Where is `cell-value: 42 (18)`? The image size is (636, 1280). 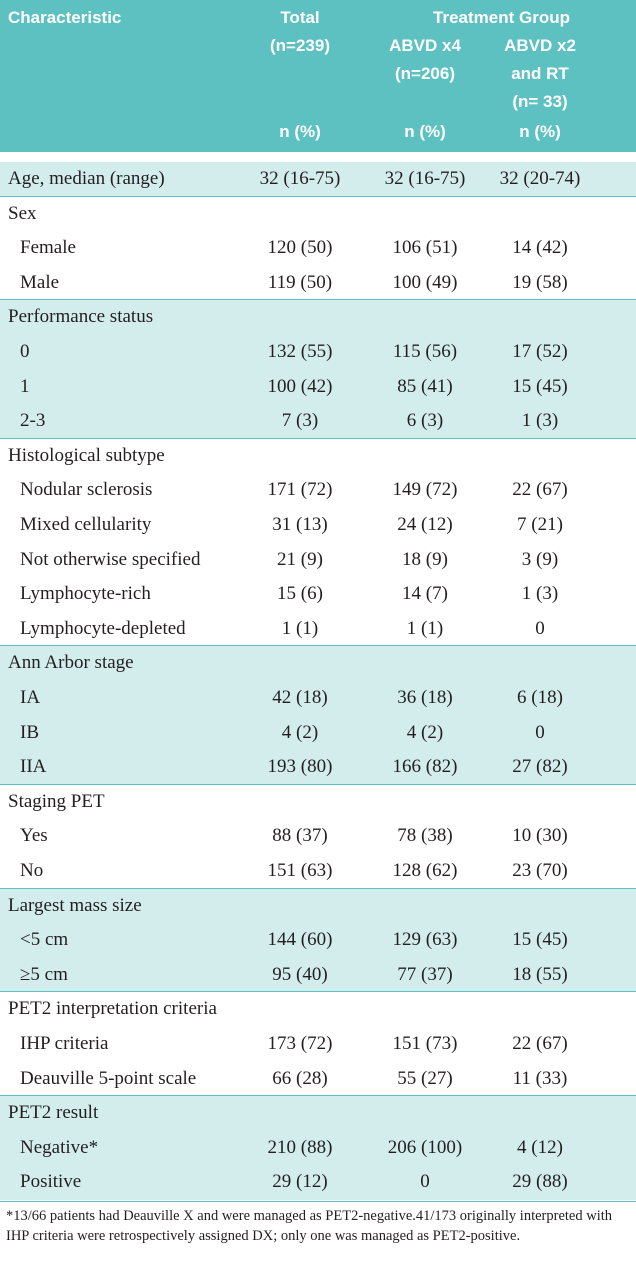
cell-value: 42 (18) is located at coordinates (300, 697).